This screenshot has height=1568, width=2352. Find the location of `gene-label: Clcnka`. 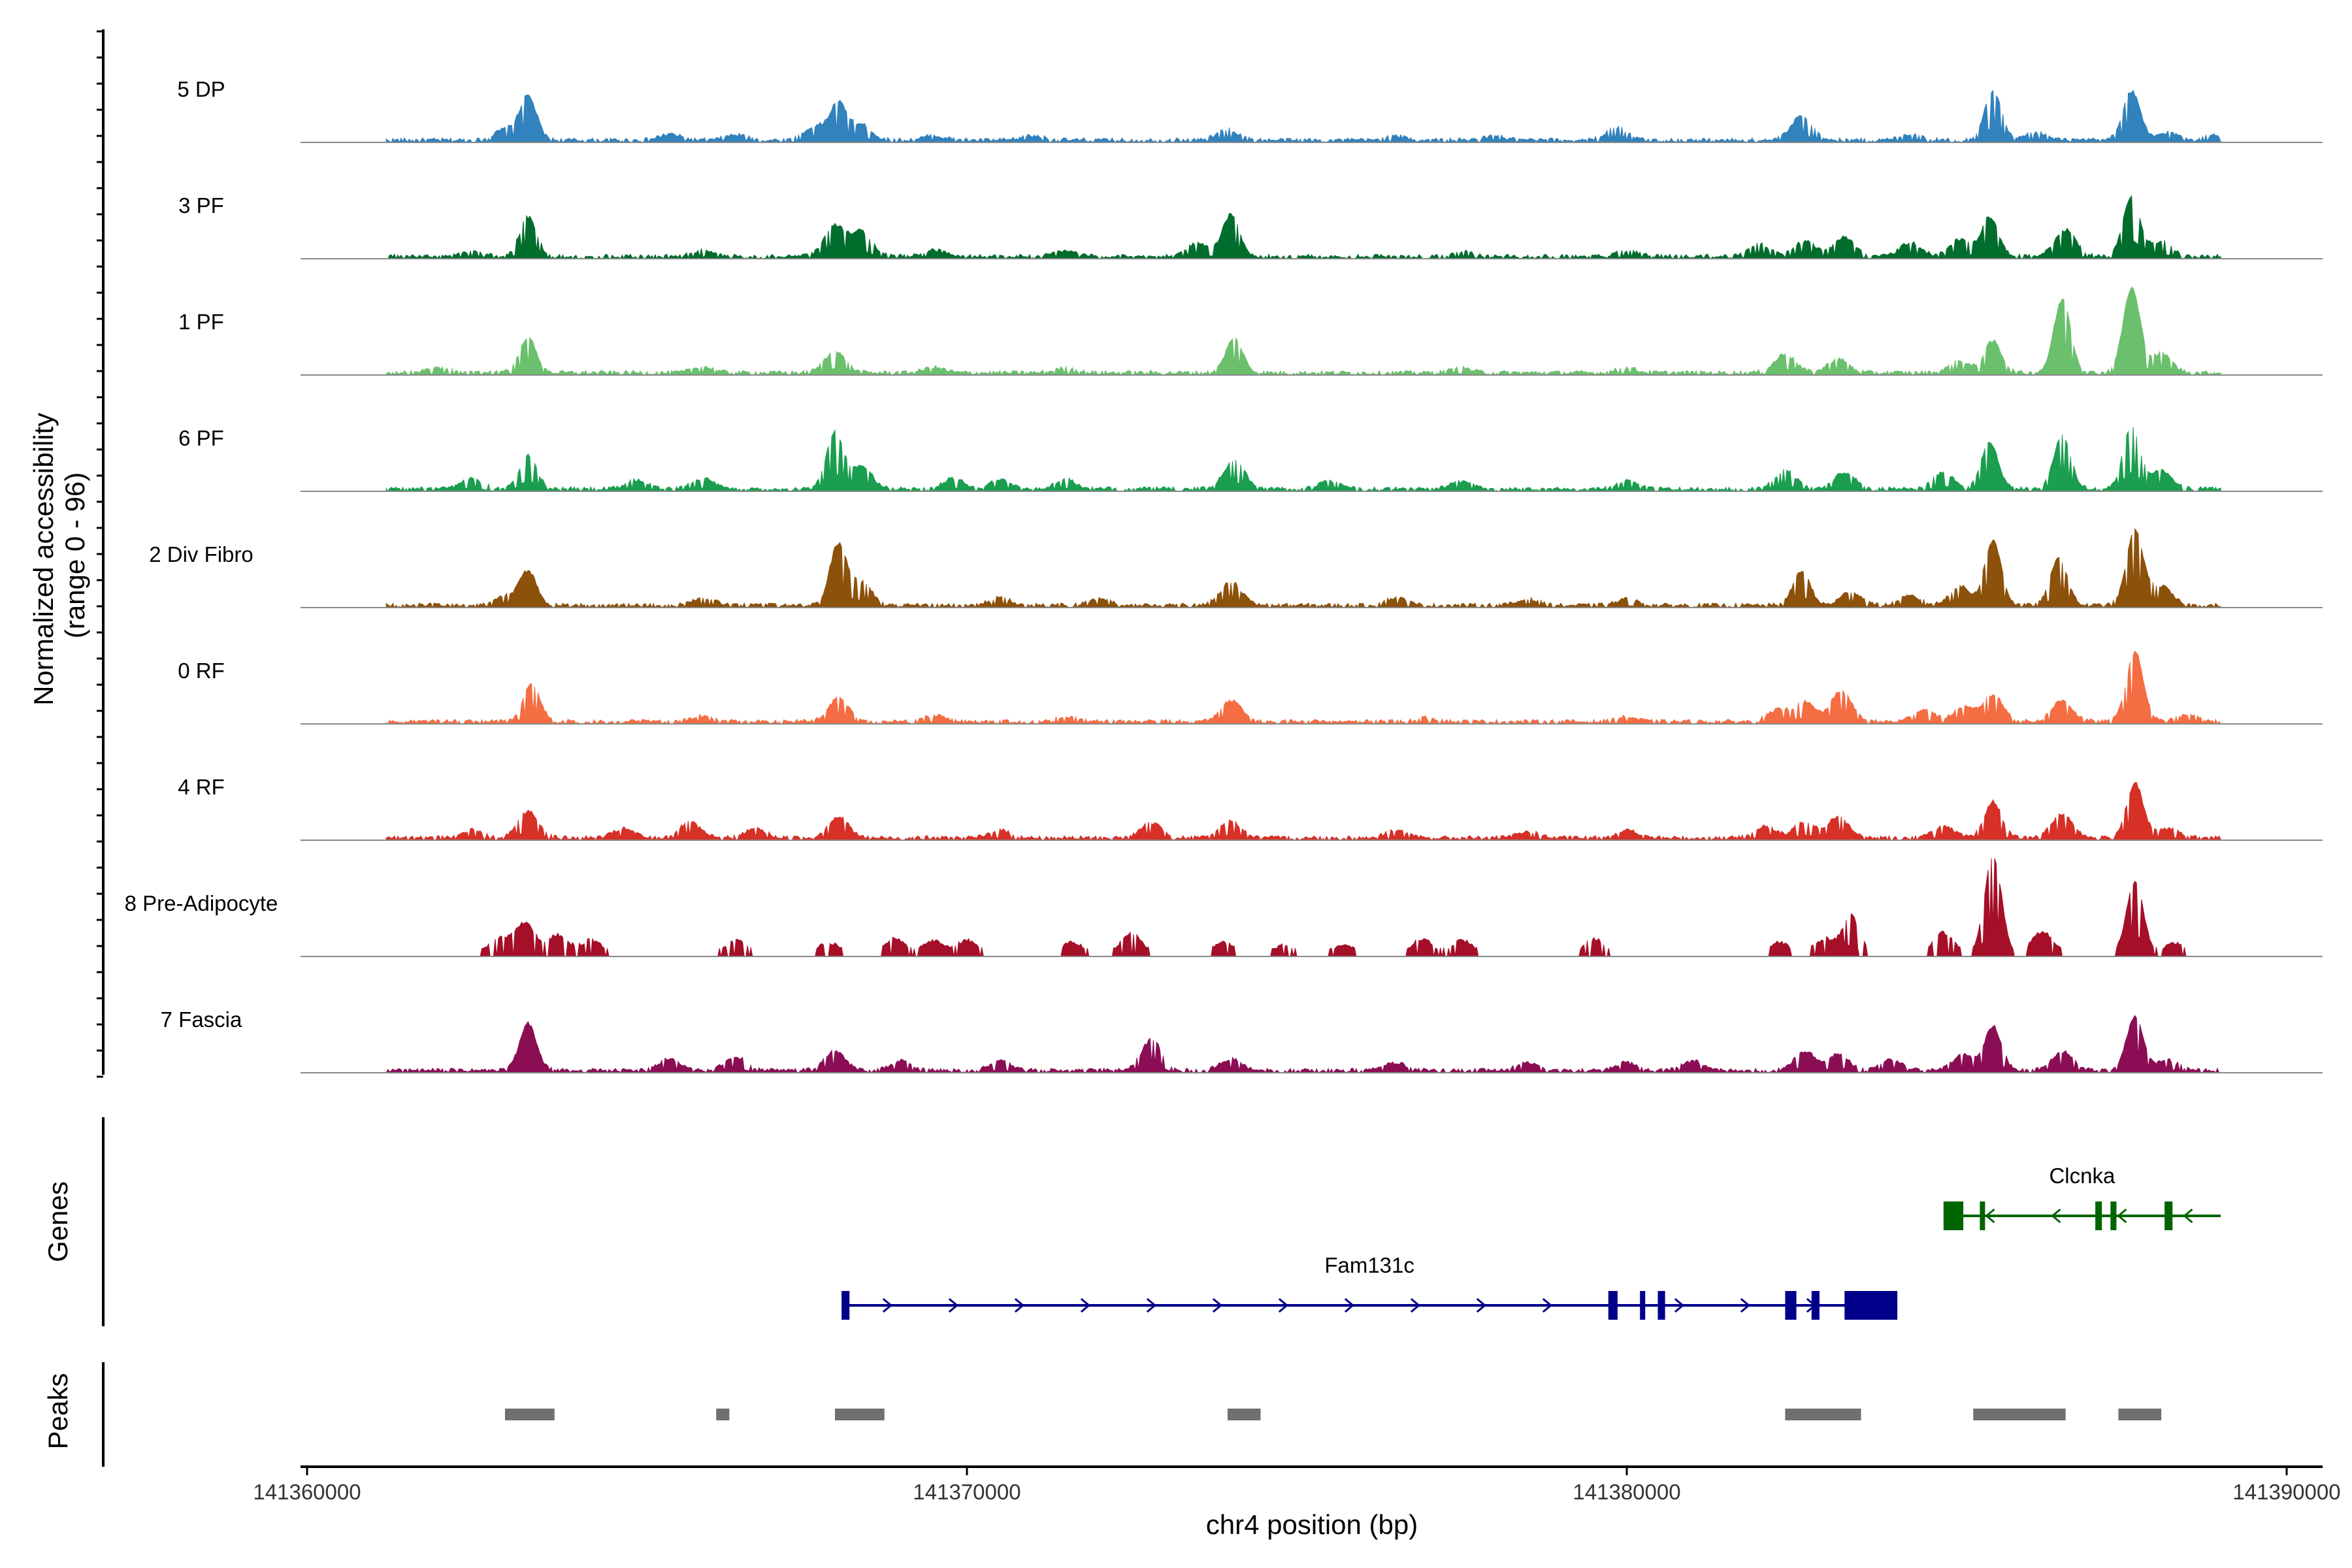

gene-label: Clcnka is located at coordinates (2082, 1176).